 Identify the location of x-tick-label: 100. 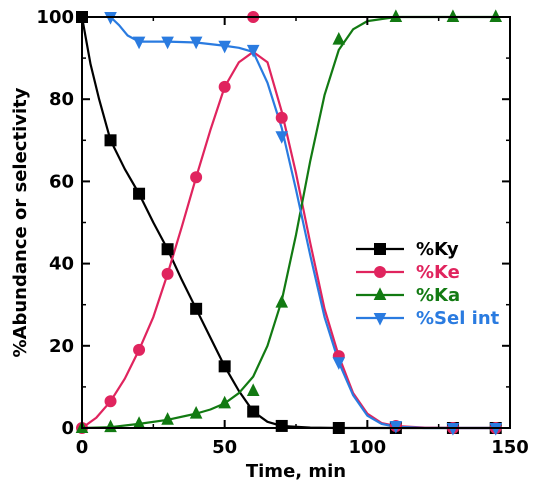
(368, 447).